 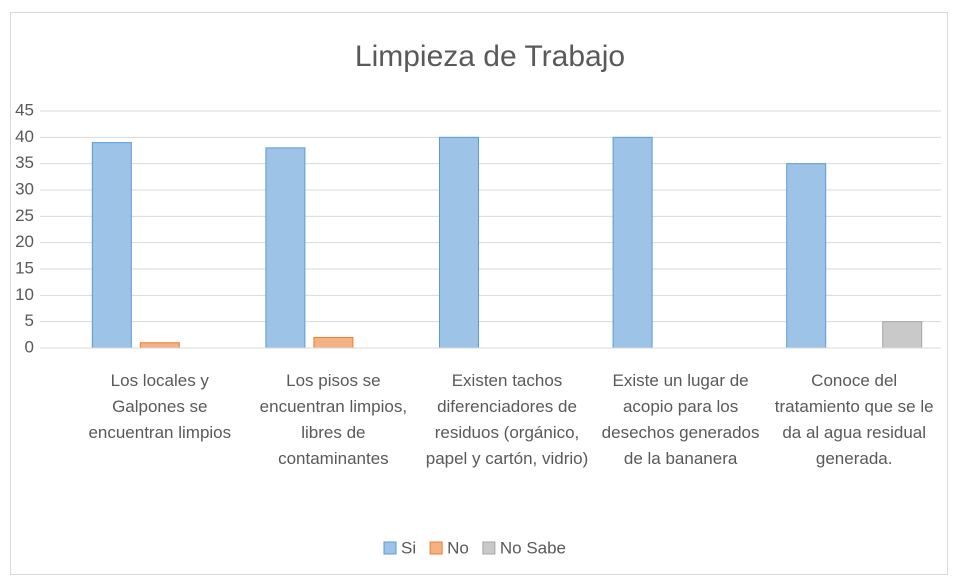 What do you see at coordinates (29, 320) in the screenshot?
I see `y-tick-label: 5` at bounding box center [29, 320].